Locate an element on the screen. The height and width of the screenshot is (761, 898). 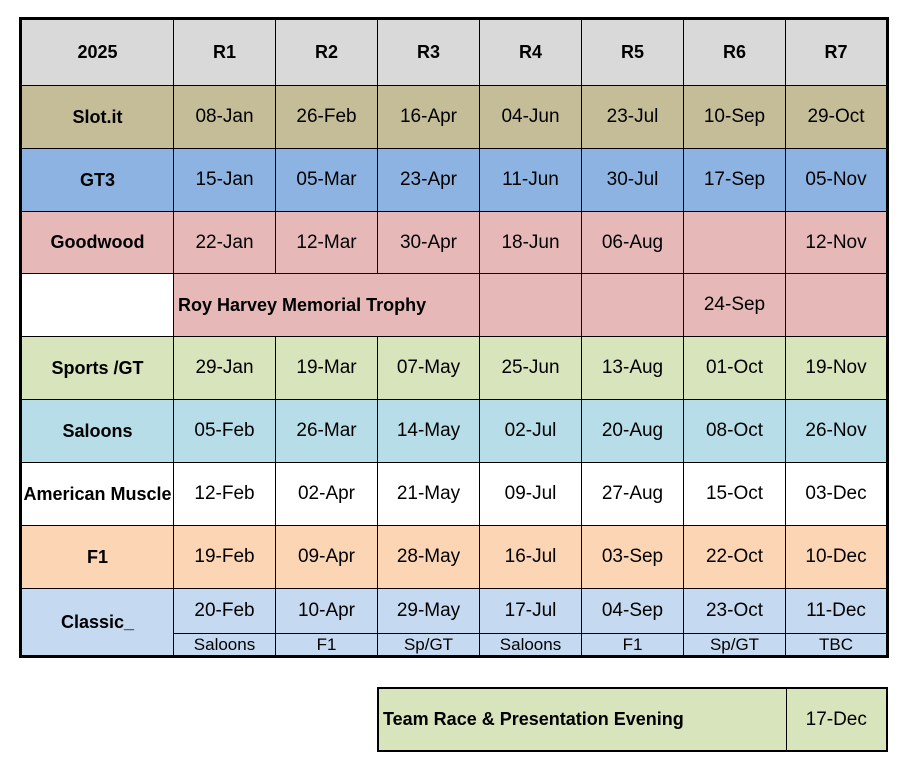
race-date: 05-Nov is located at coordinates (836, 180).